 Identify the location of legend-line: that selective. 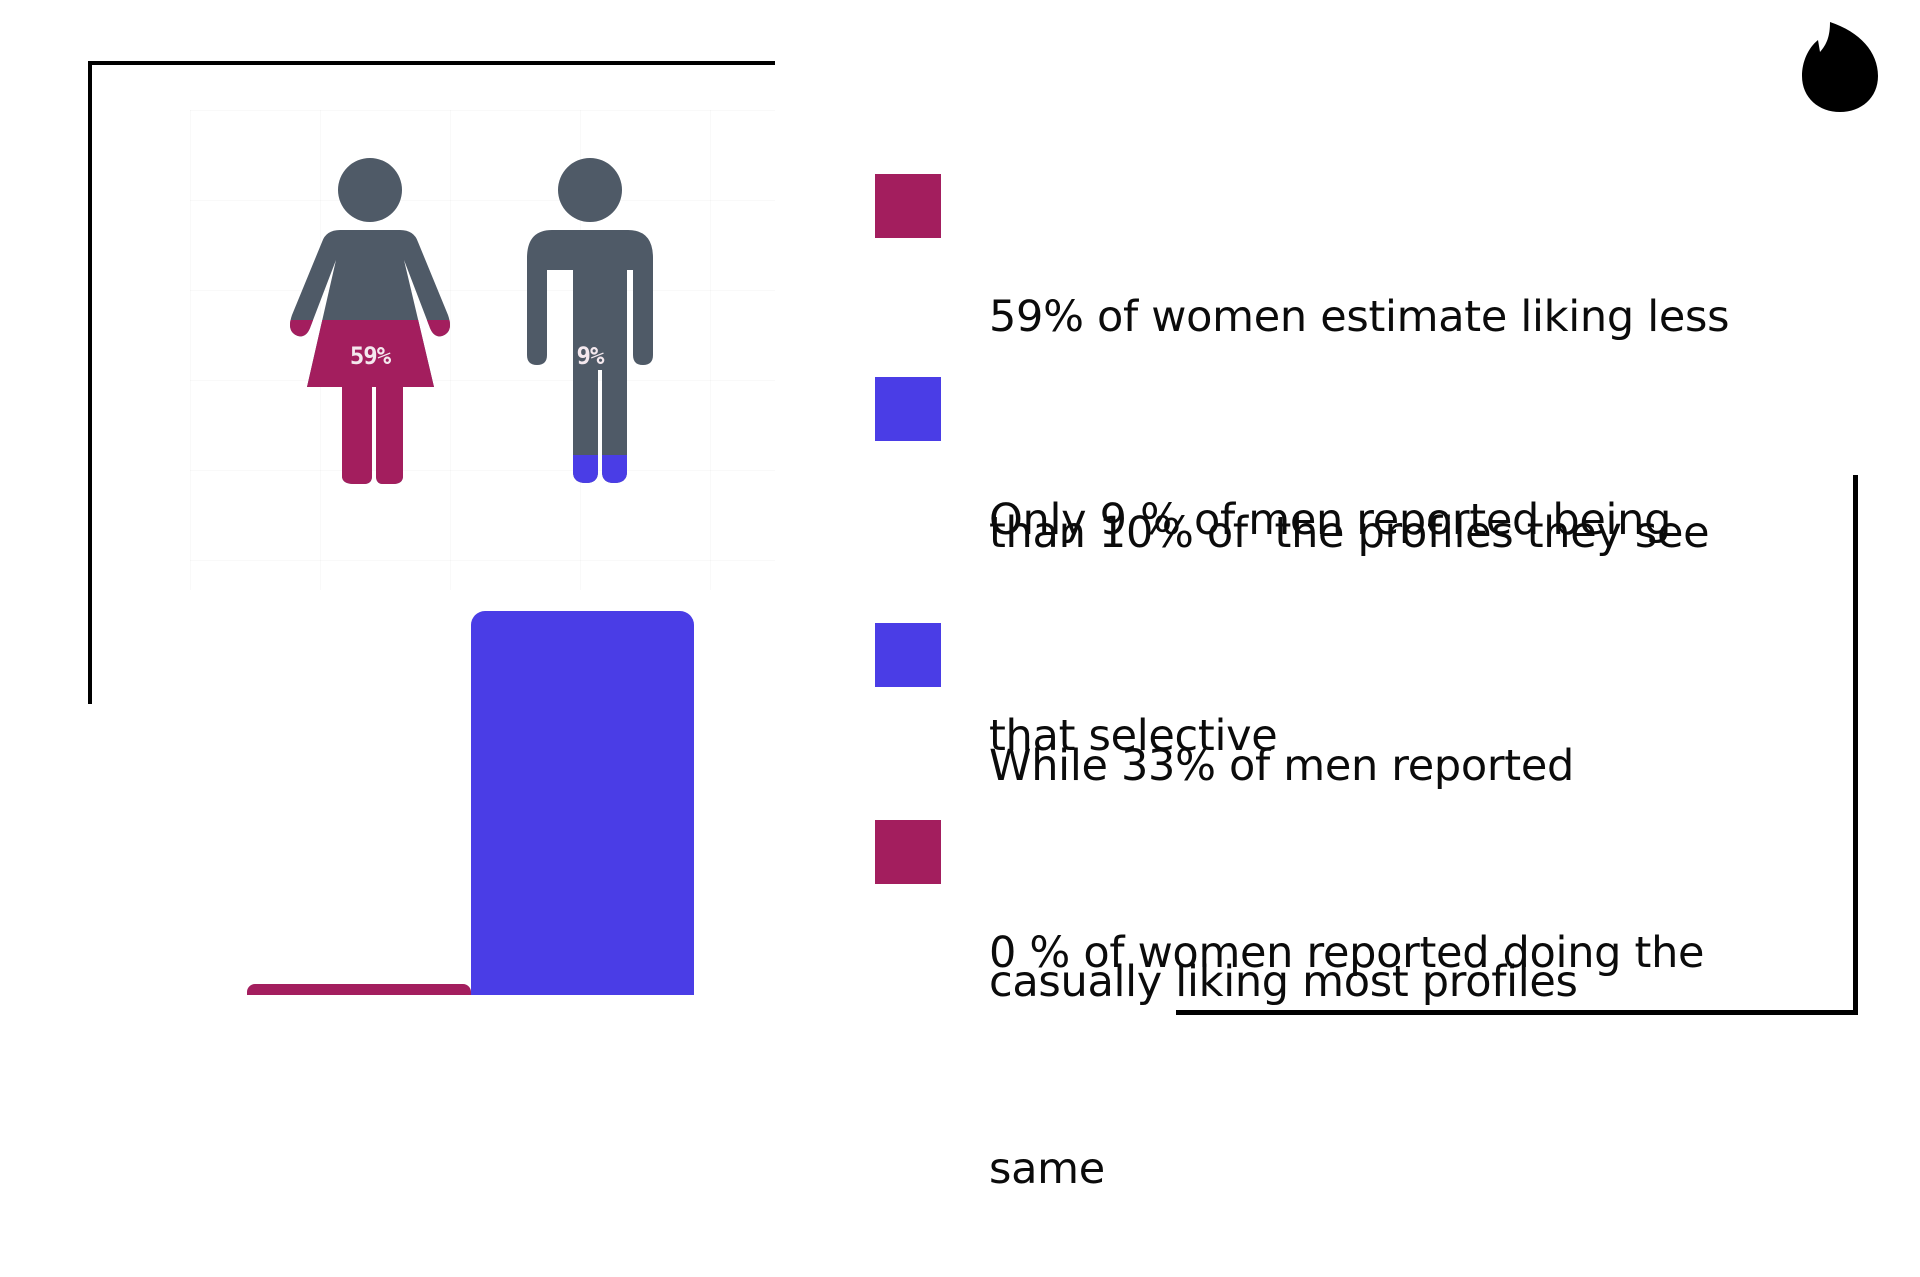
(1133, 736).